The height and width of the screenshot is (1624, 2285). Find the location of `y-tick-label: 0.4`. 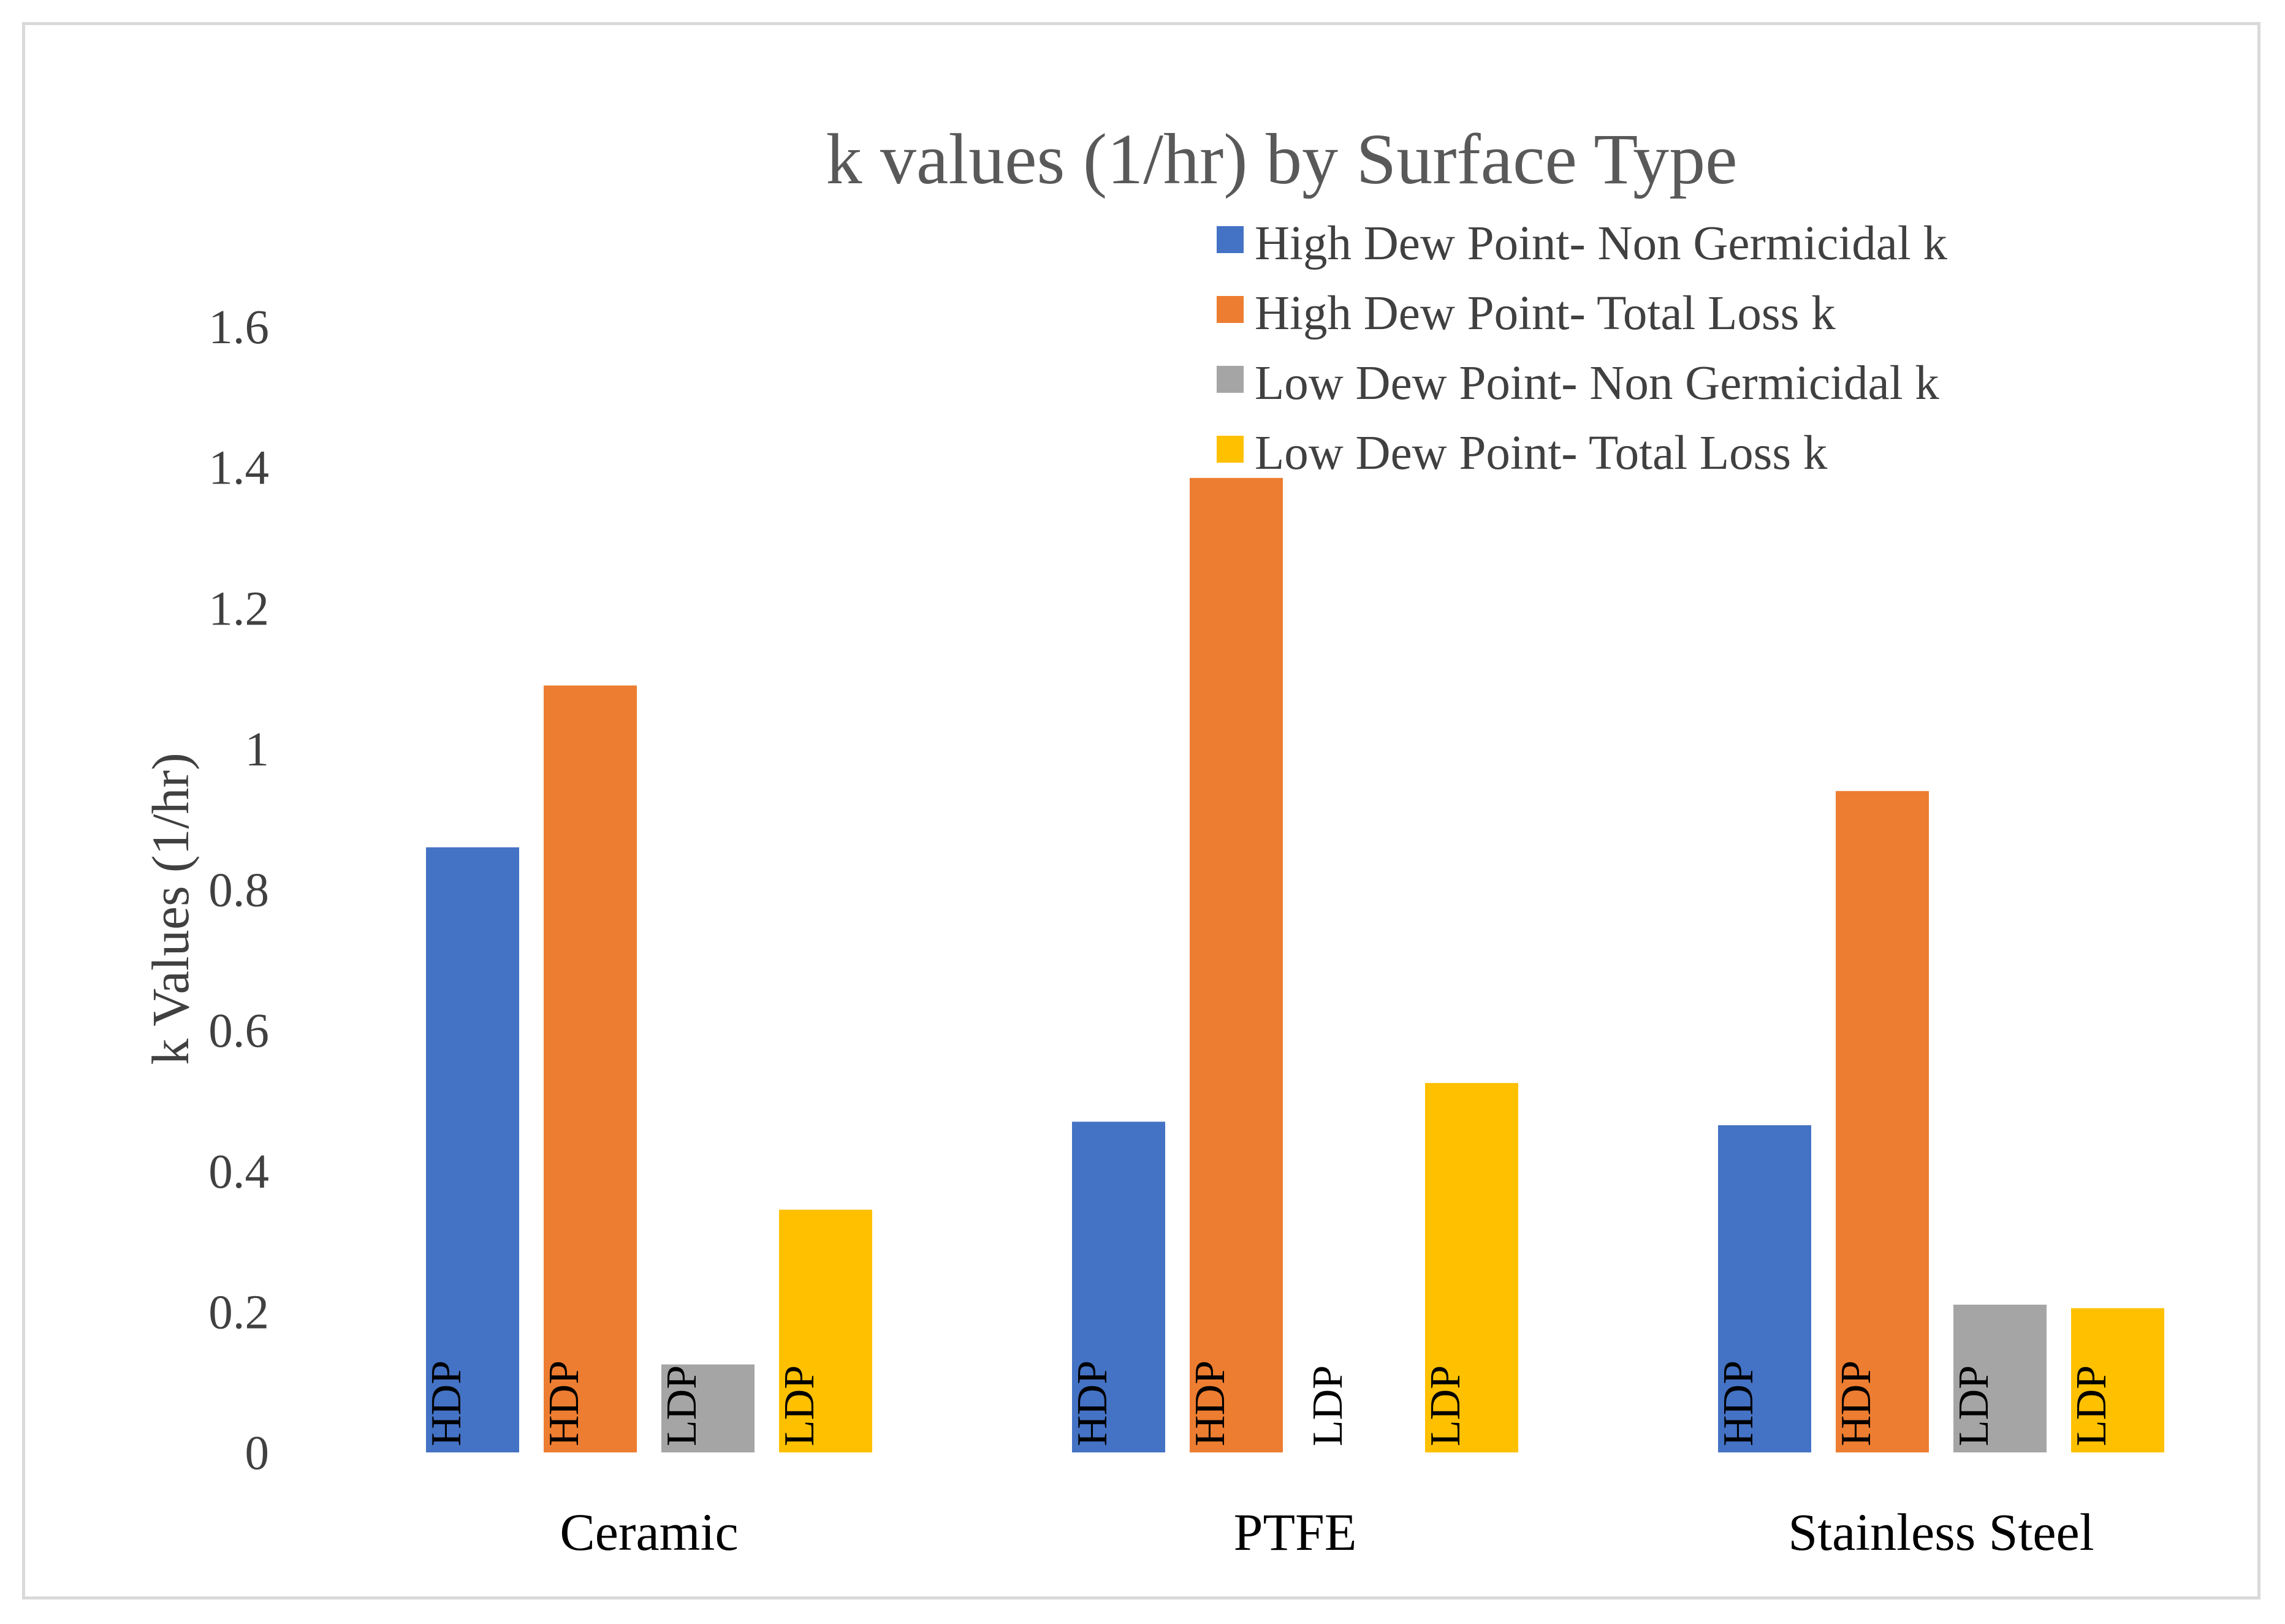

y-tick-label: 0.4 is located at coordinates (238, 1172).